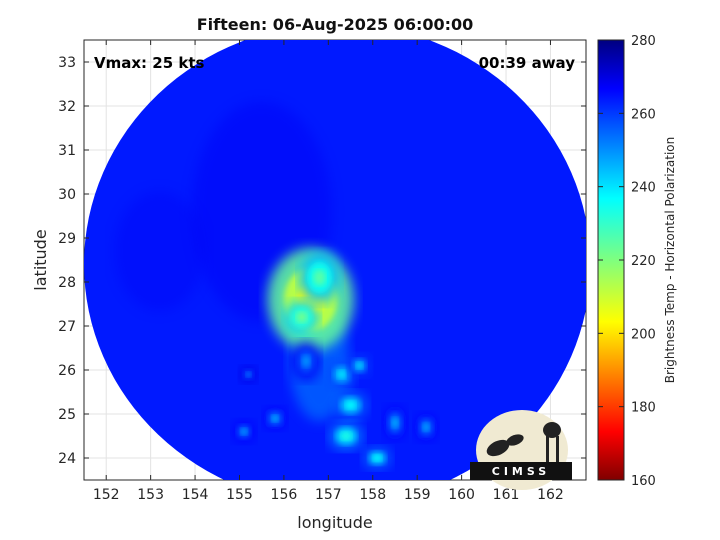  I want to click on colorbar-ticks: 160 180 200 220 240 260 280, so click(627, 261).